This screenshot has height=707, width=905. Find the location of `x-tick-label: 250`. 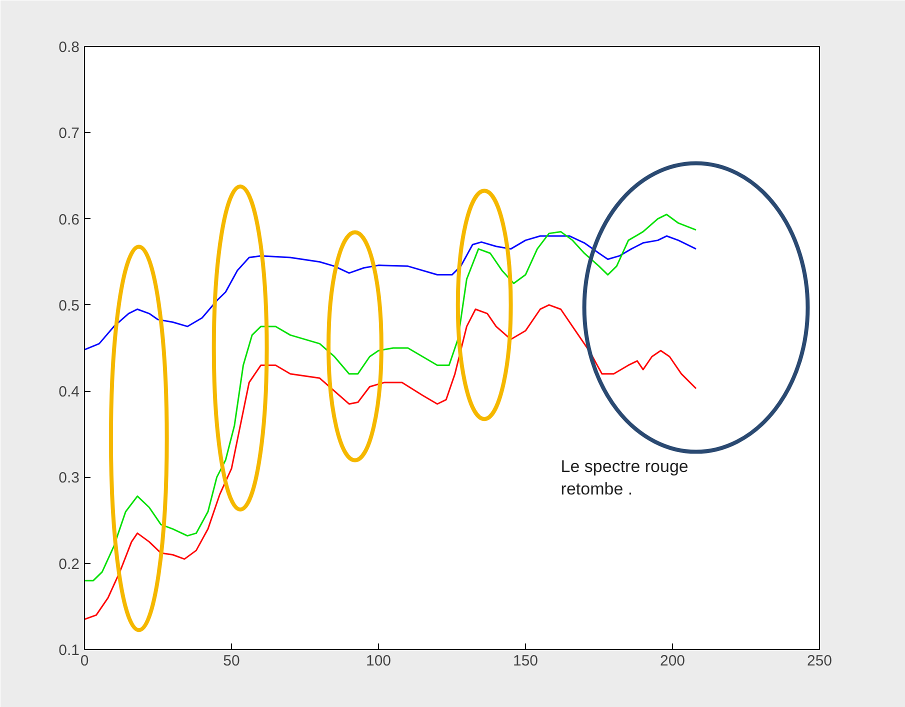

x-tick-label: 250 is located at coordinates (819, 661).